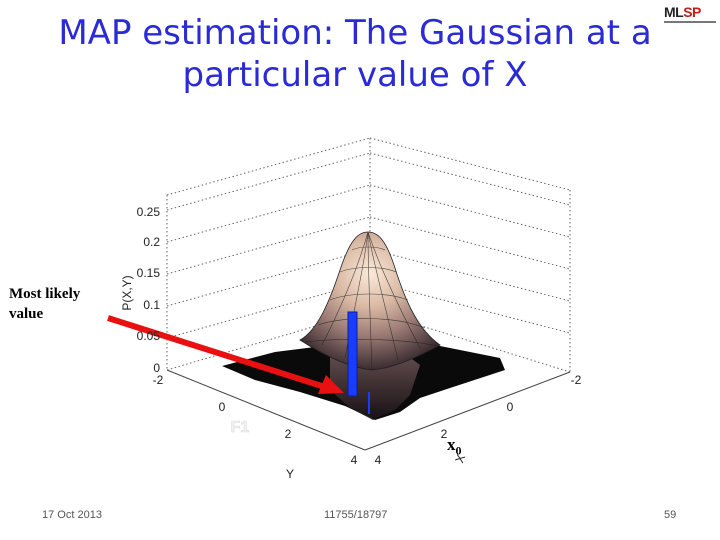 Image resolution: width=720 pixels, height=540 pixels. I want to click on x-tick-2: 2, so click(444, 434).